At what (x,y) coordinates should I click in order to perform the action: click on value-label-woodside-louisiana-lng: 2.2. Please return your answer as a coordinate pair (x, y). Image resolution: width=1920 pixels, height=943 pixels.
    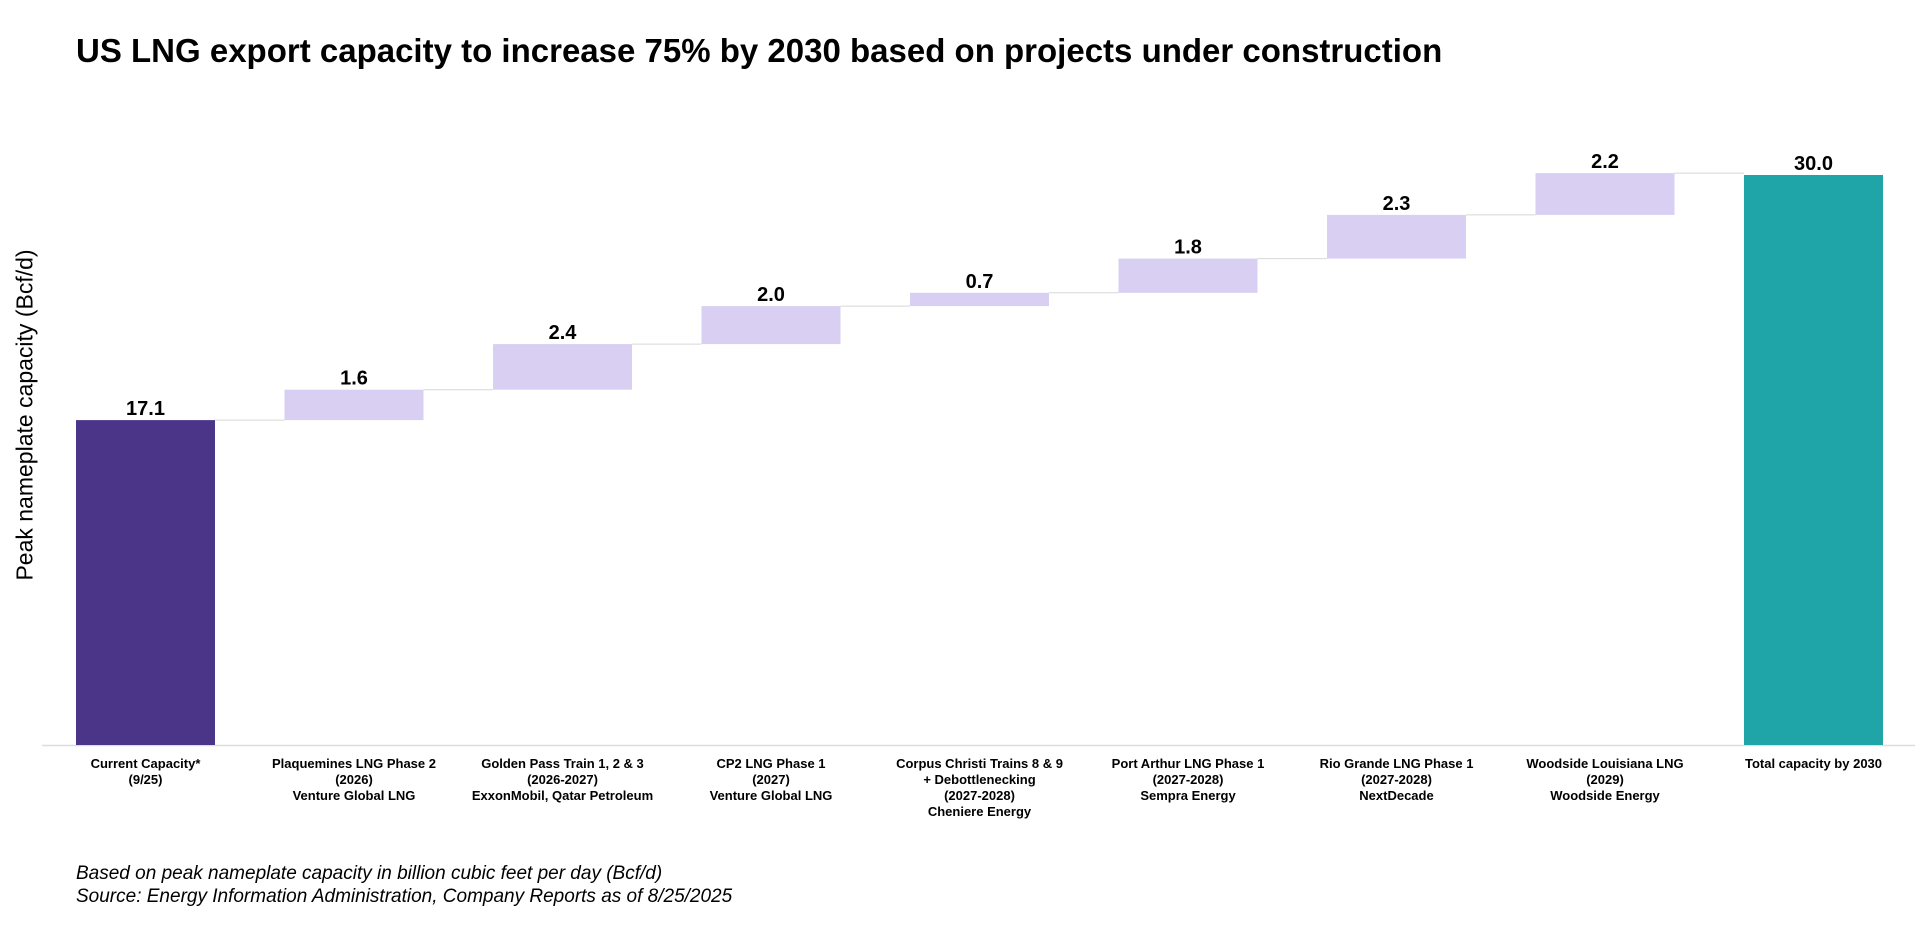
    Looking at the image, I should click on (1605, 162).